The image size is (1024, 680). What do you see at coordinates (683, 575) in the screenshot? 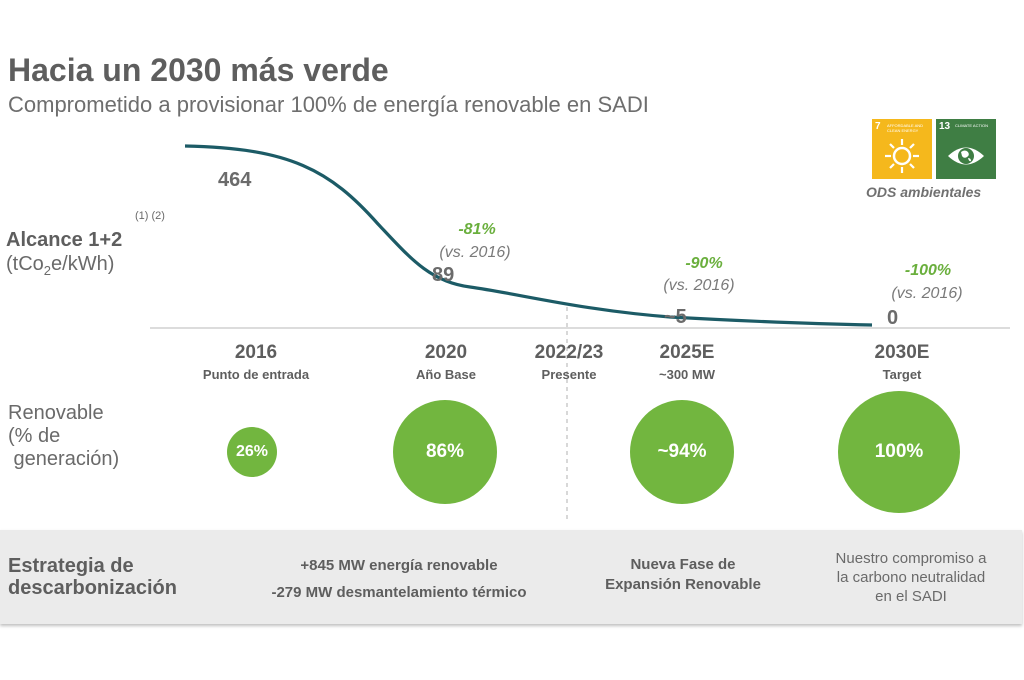
I see `strategy-item-2: Nueva Fase de Expansión Renovable` at bounding box center [683, 575].